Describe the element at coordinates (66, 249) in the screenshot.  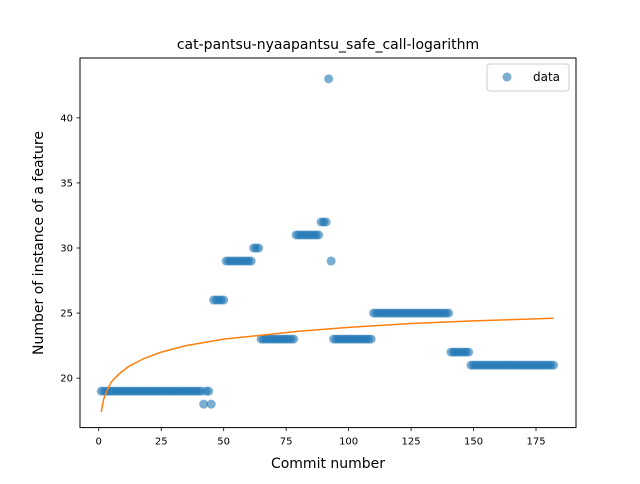
I see `y-tick-label: 30` at that location.